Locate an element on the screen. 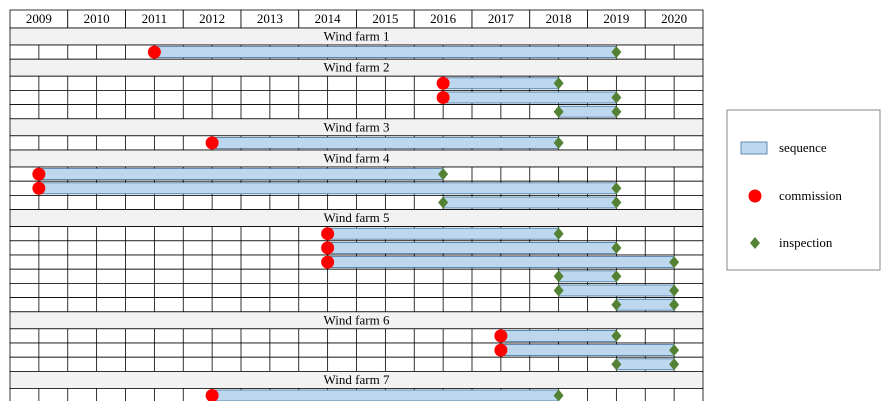 The height and width of the screenshot is (401, 896). year-label: 2012 is located at coordinates (212, 18).